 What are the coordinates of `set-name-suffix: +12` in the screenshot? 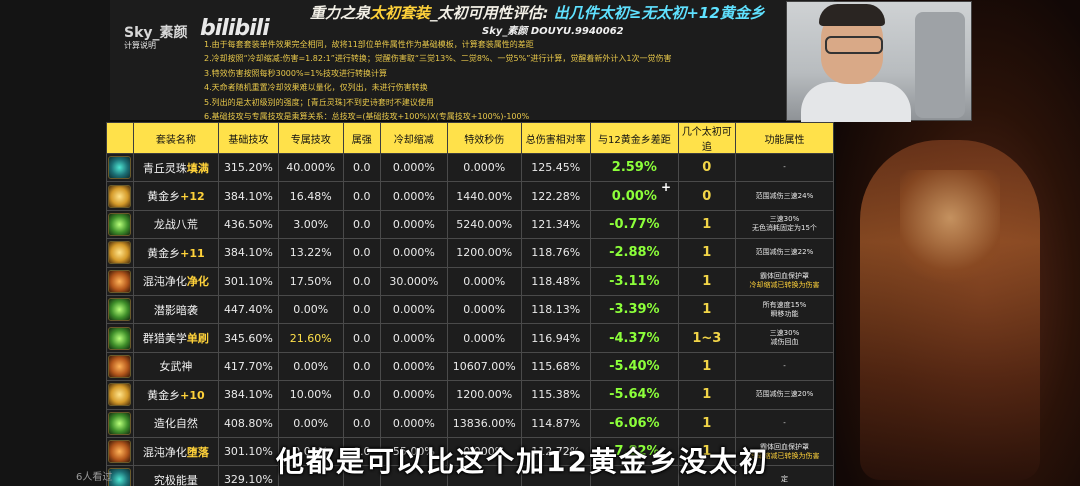 It's located at (192, 197).